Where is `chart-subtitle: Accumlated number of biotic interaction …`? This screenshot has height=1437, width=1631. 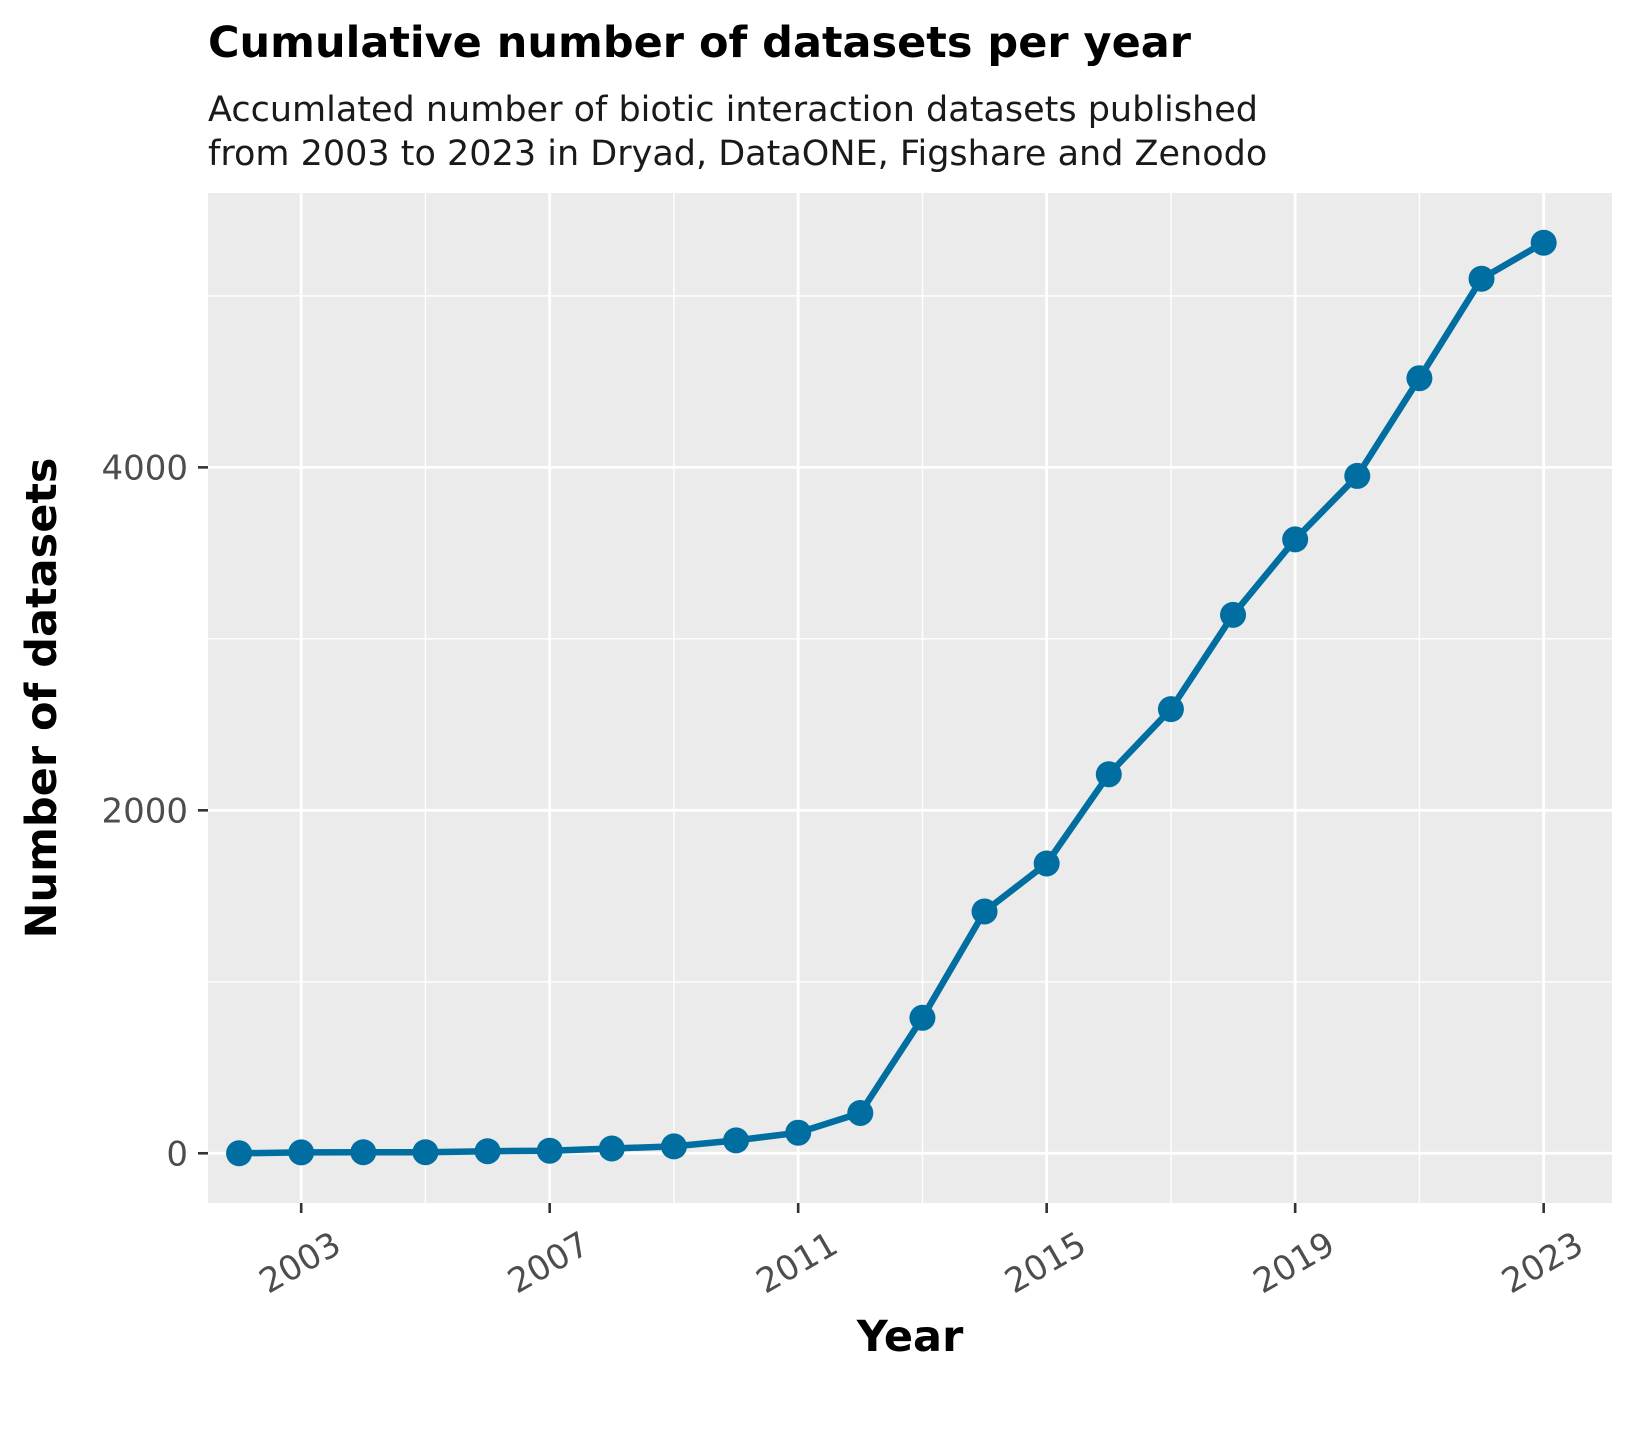 chart-subtitle: Accumlated number of biotic interaction … is located at coordinates (738, 132).